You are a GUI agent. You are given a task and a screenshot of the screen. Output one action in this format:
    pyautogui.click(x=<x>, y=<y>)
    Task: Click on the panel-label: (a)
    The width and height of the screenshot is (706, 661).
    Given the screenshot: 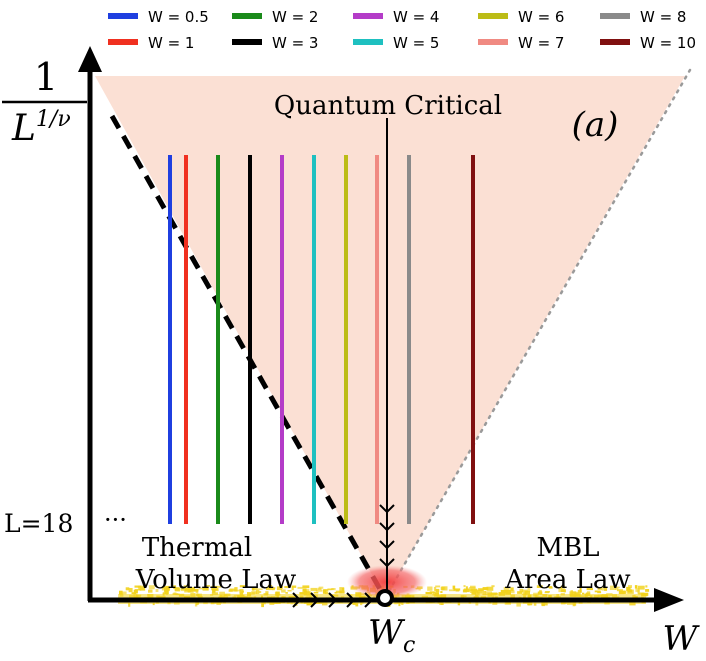 What is the action you would take?
    pyautogui.click(x=595, y=125)
    